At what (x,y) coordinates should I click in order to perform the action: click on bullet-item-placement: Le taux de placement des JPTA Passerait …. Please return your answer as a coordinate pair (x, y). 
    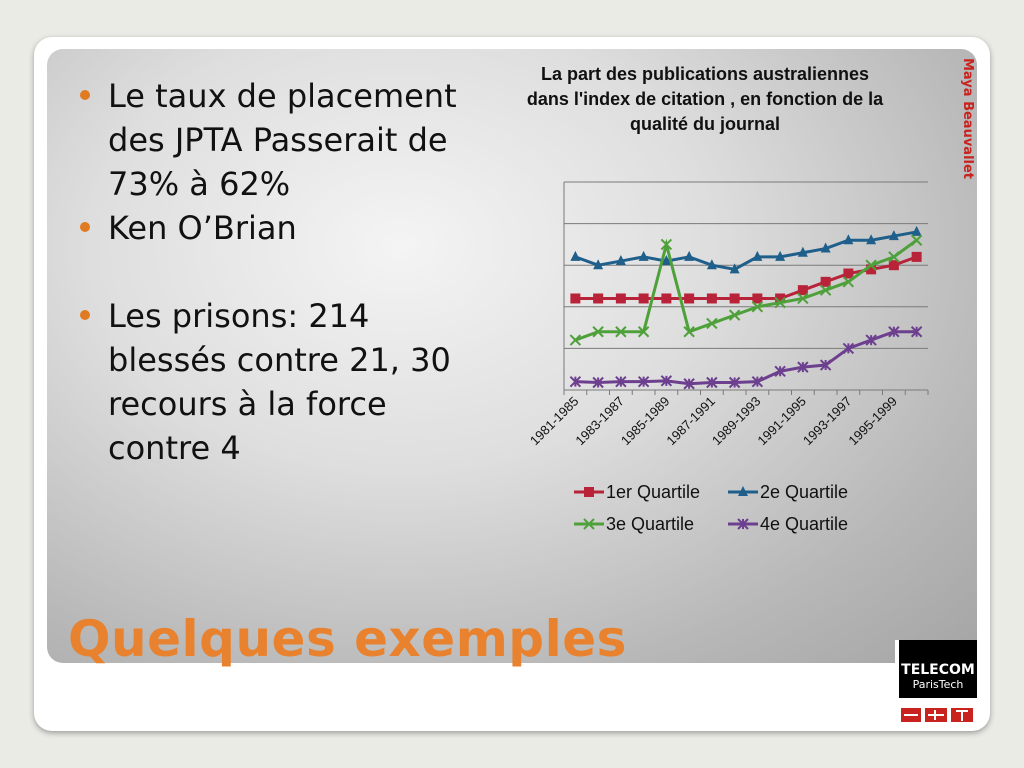
    Looking at the image, I should click on (288, 140).